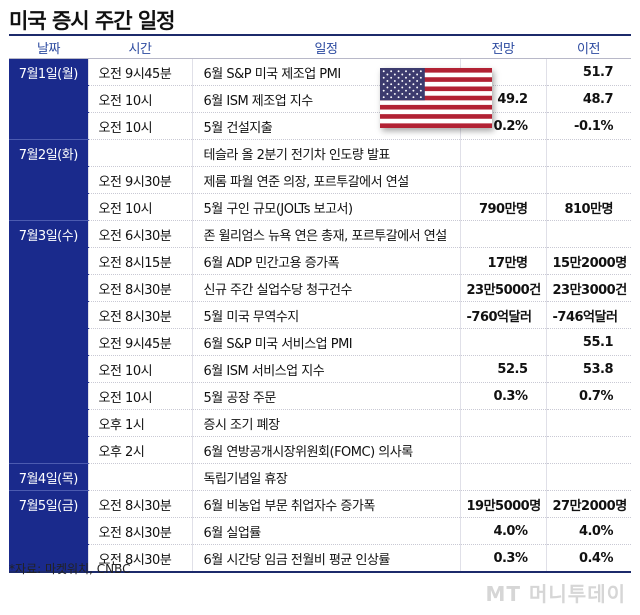 Image resolution: width=640 pixels, height=615 pixels. I want to click on table-row: 오전 10시 5월 구인 규모(JOLTs 보고서) 790만명 810만명, so click(320, 207).